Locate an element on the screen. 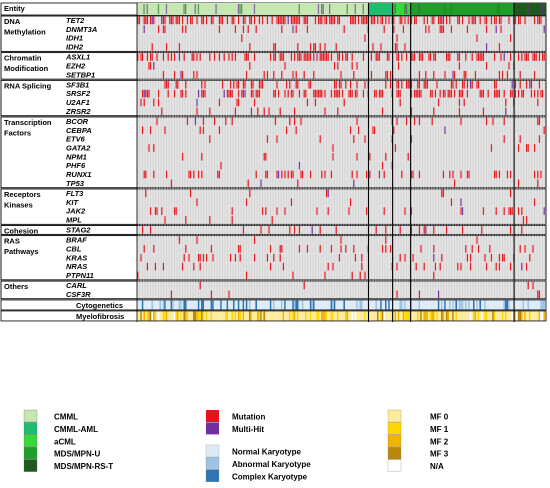 This screenshot has height=488, width=550. gene-label-srsf2: SRSF2 is located at coordinates (78, 93).